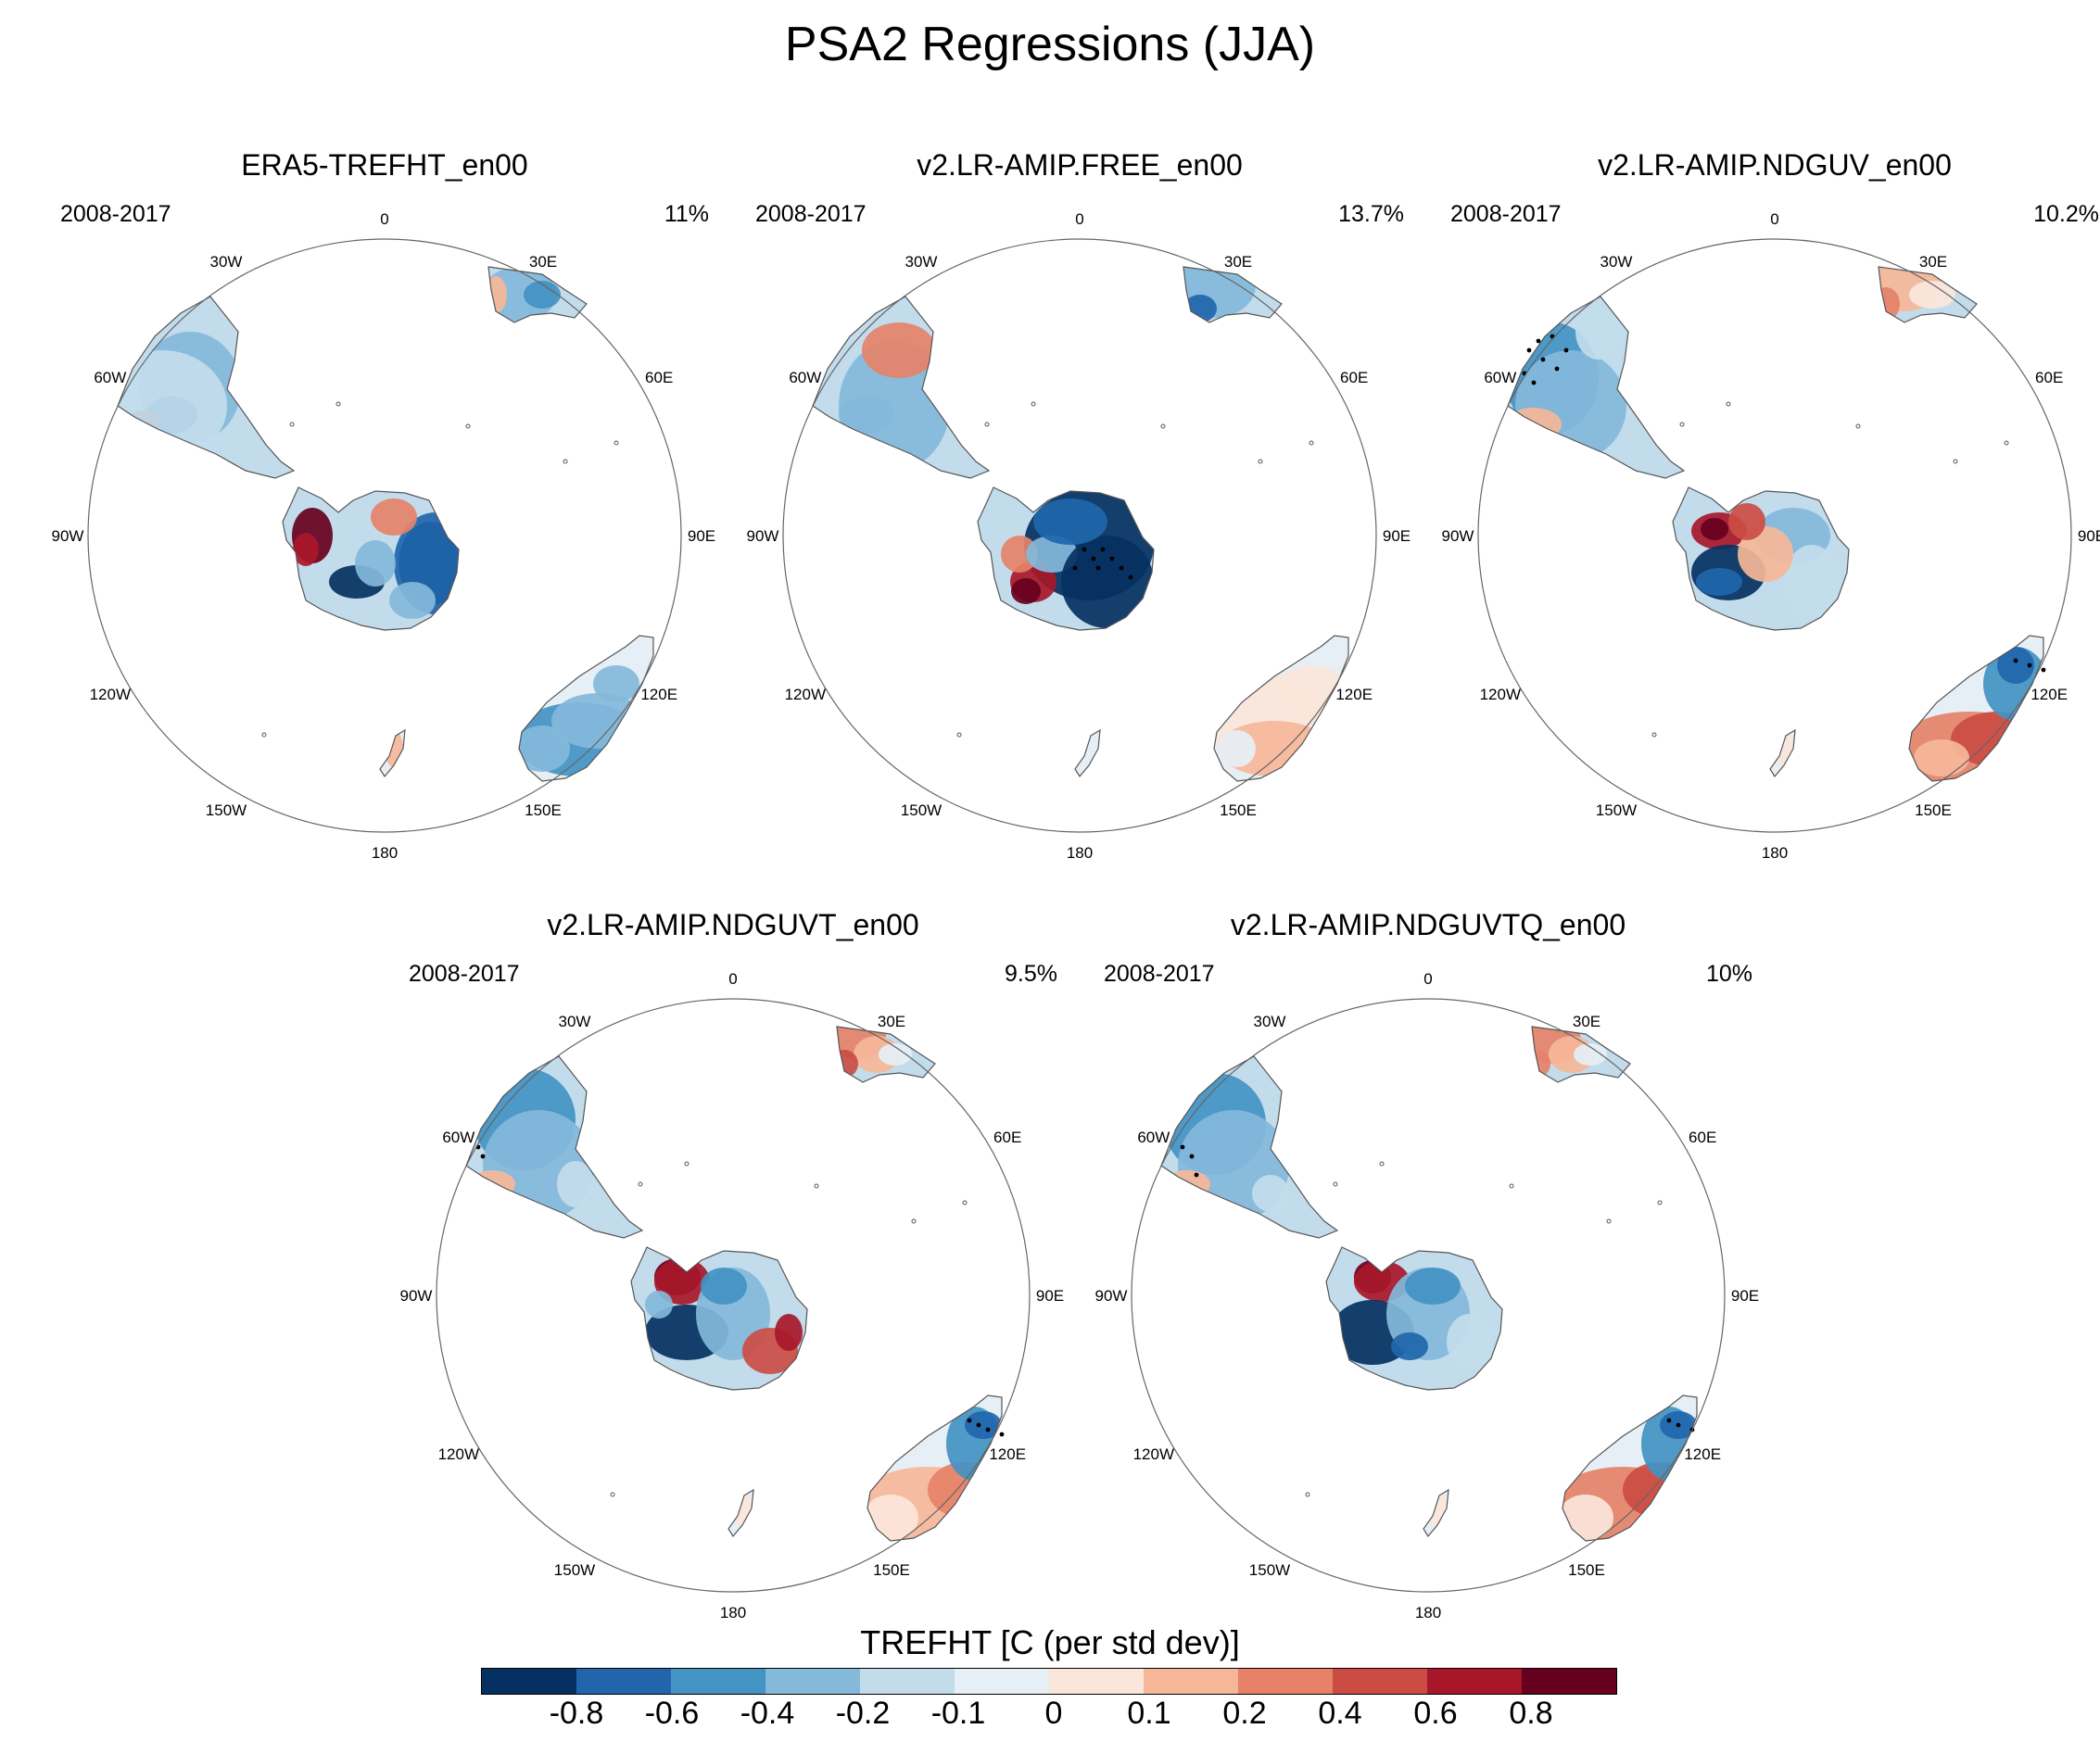  I want to click on panel-variance-percent: 10%, so click(1728, 974).